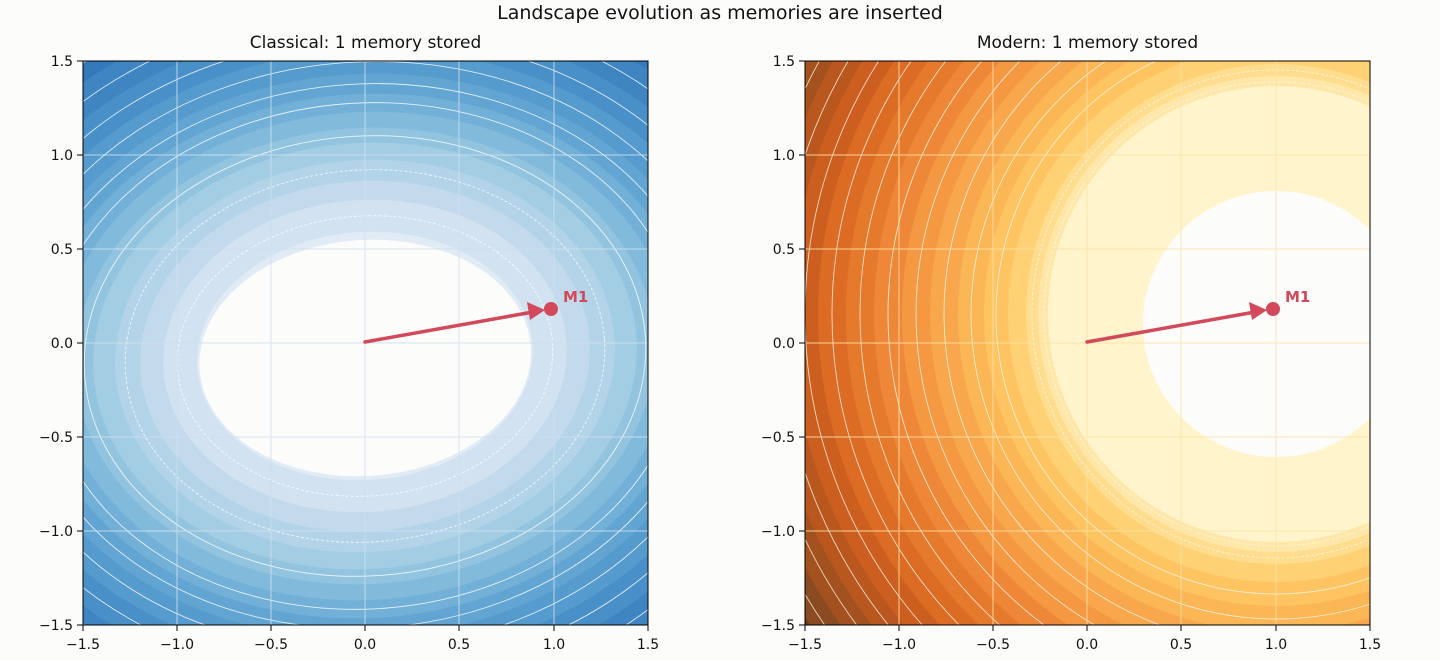  I want to click on classical-memory-arrow: M1, so click(475, 316).